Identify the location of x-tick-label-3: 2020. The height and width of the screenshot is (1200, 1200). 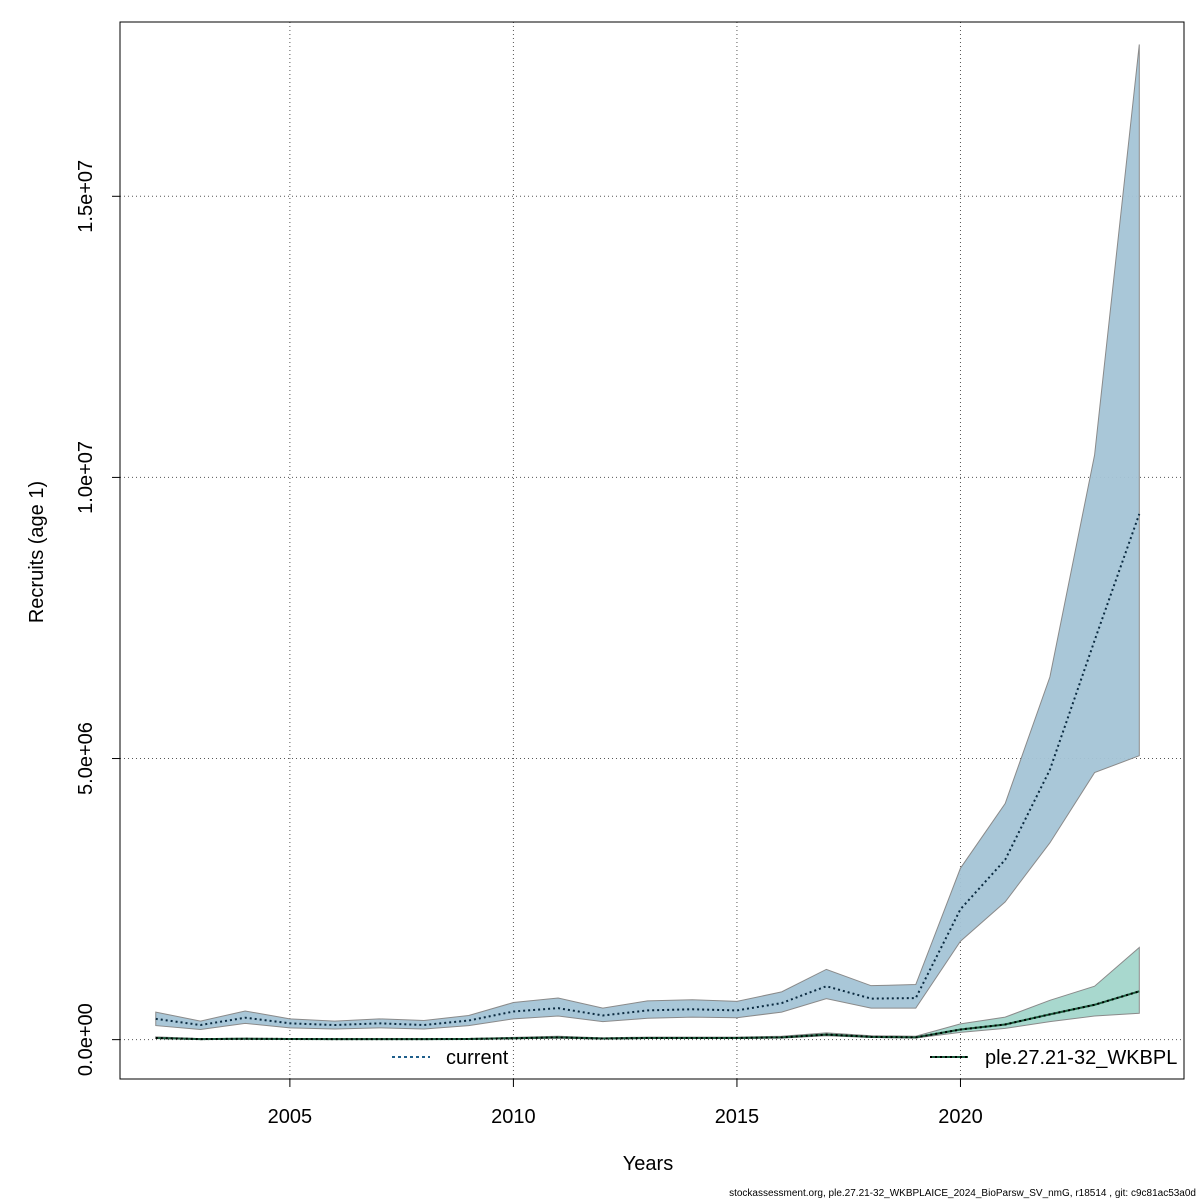
(960, 1117).